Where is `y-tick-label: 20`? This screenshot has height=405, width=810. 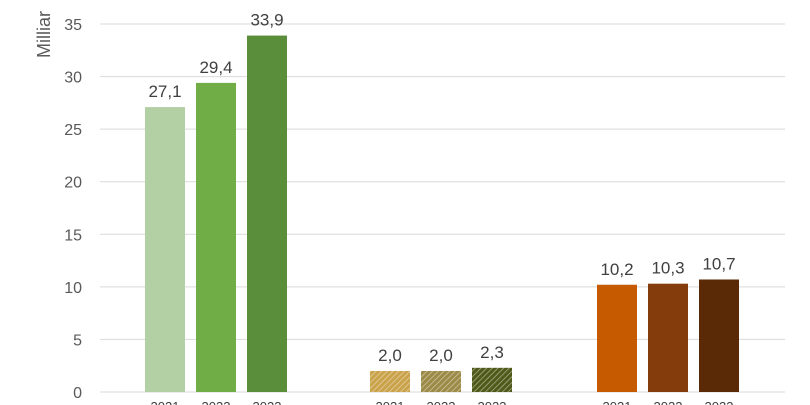
y-tick-label: 20 is located at coordinates (73, 183).